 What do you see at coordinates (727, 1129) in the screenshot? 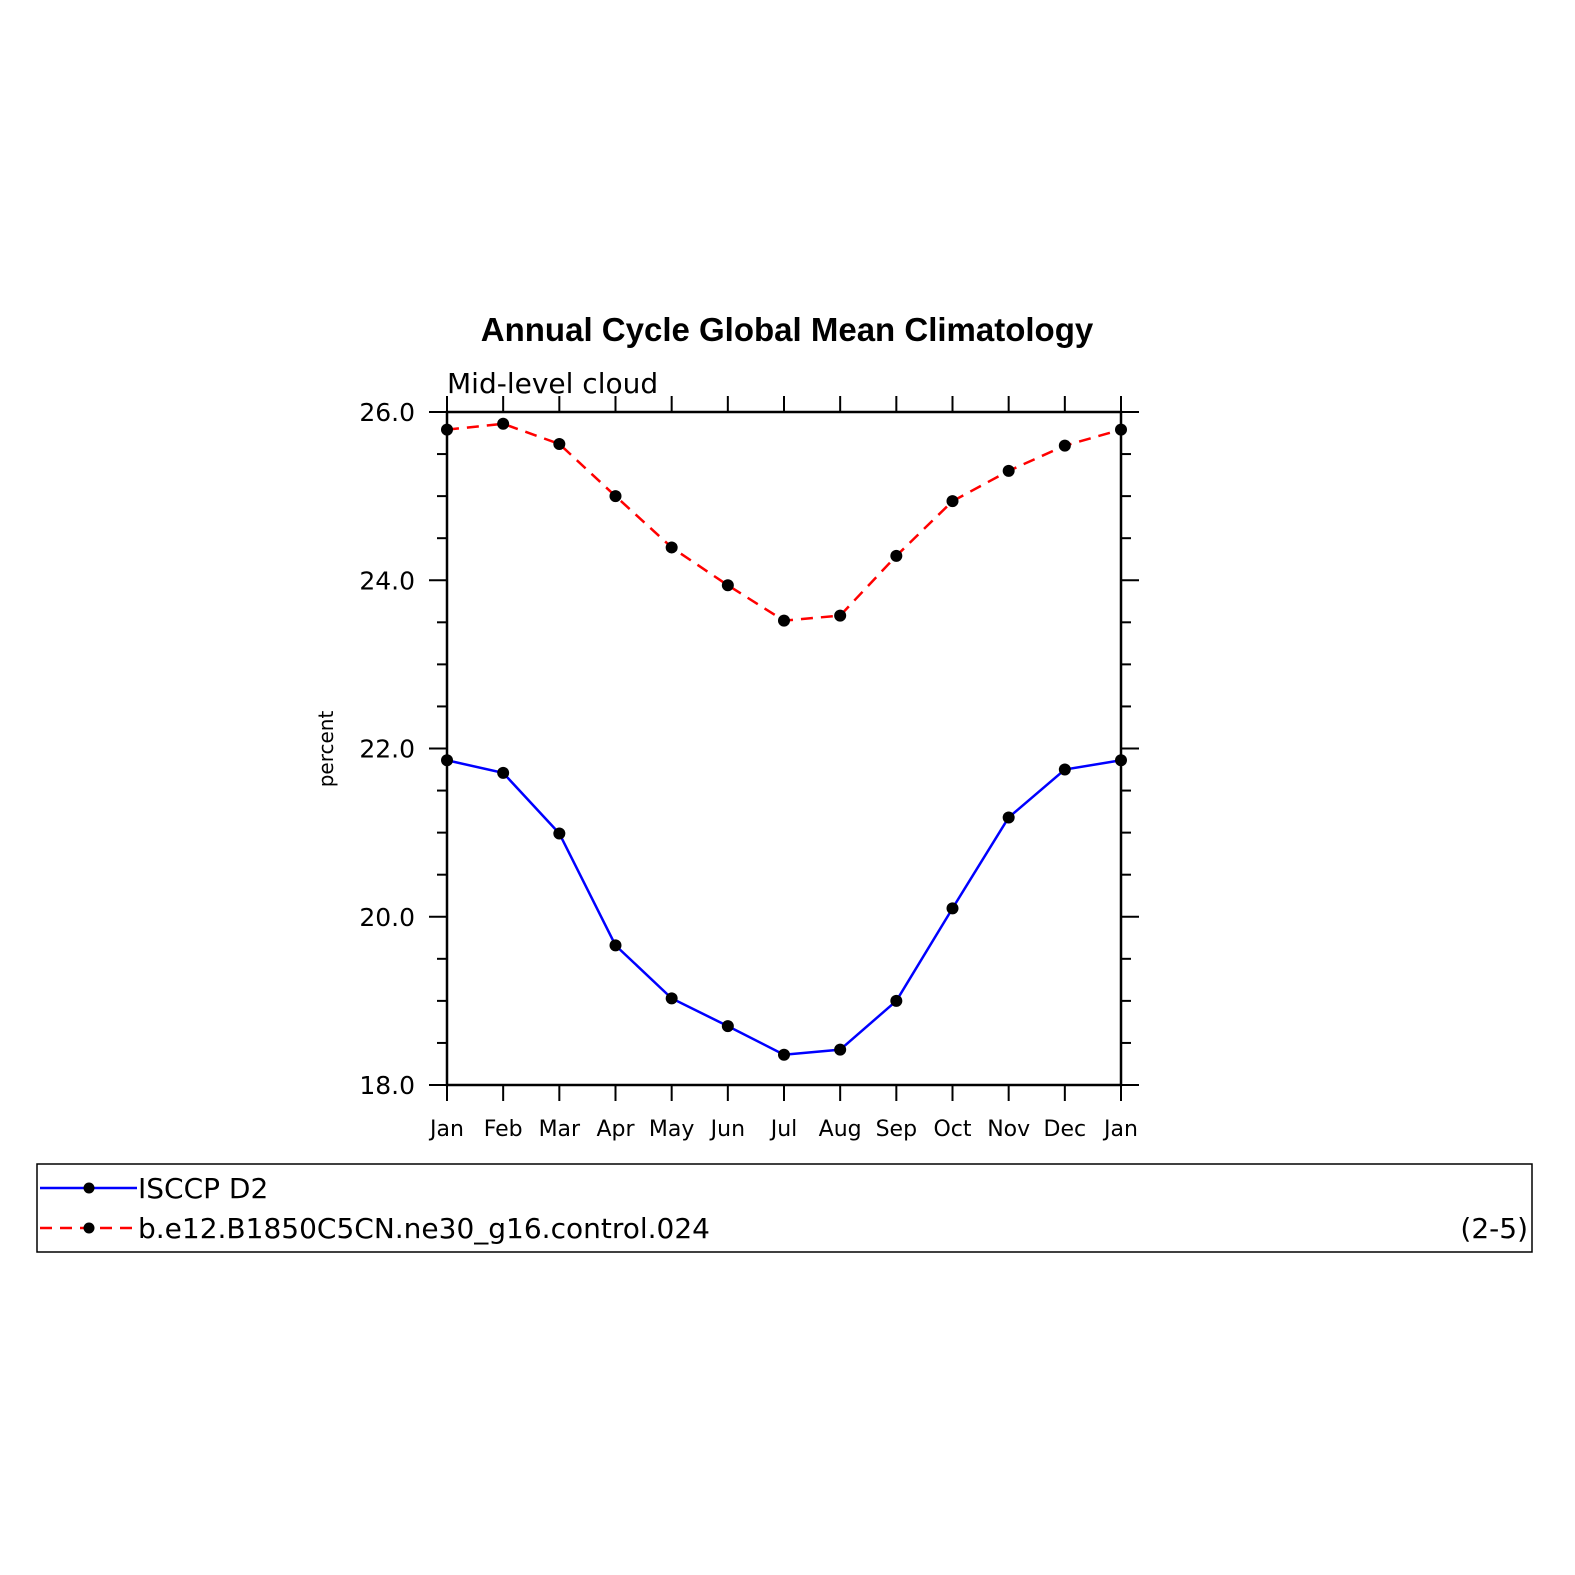
I see `x-tick-label: Jun` at bounding box center [727, 1129].